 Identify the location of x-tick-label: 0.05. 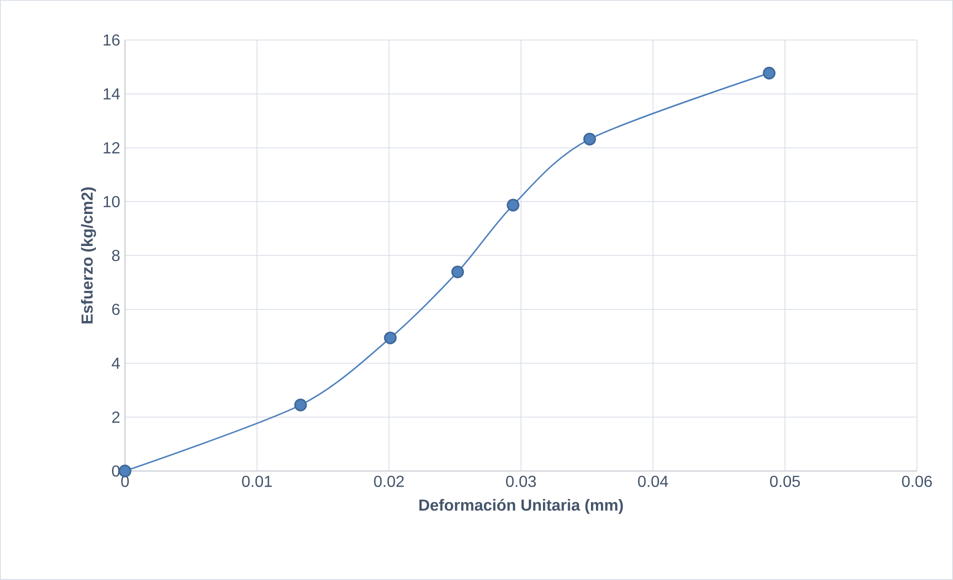
(785, 482).